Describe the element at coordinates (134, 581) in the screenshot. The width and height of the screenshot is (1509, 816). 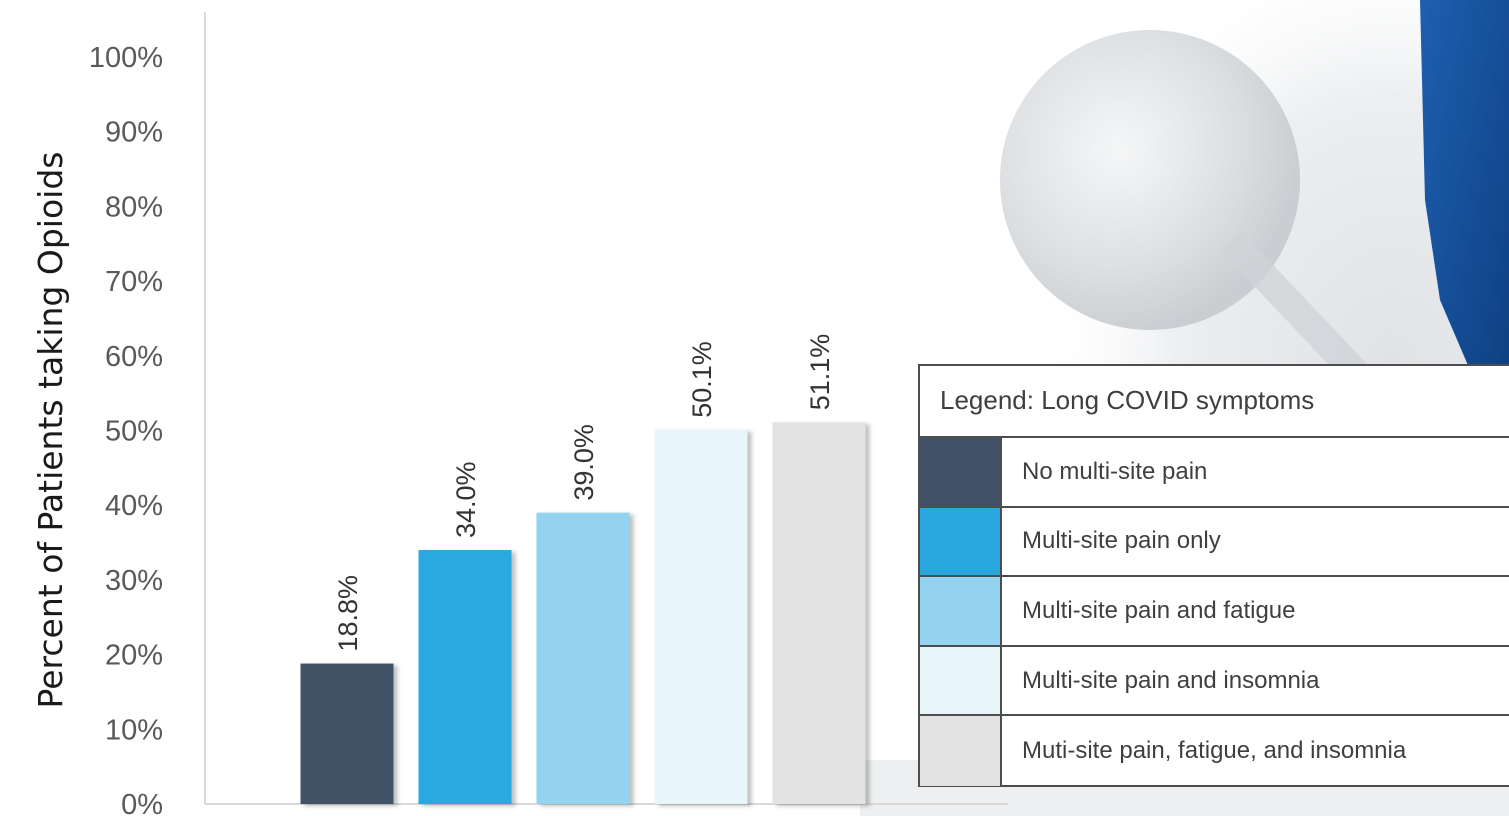
I see `y-tick-label: 30%` at that location.